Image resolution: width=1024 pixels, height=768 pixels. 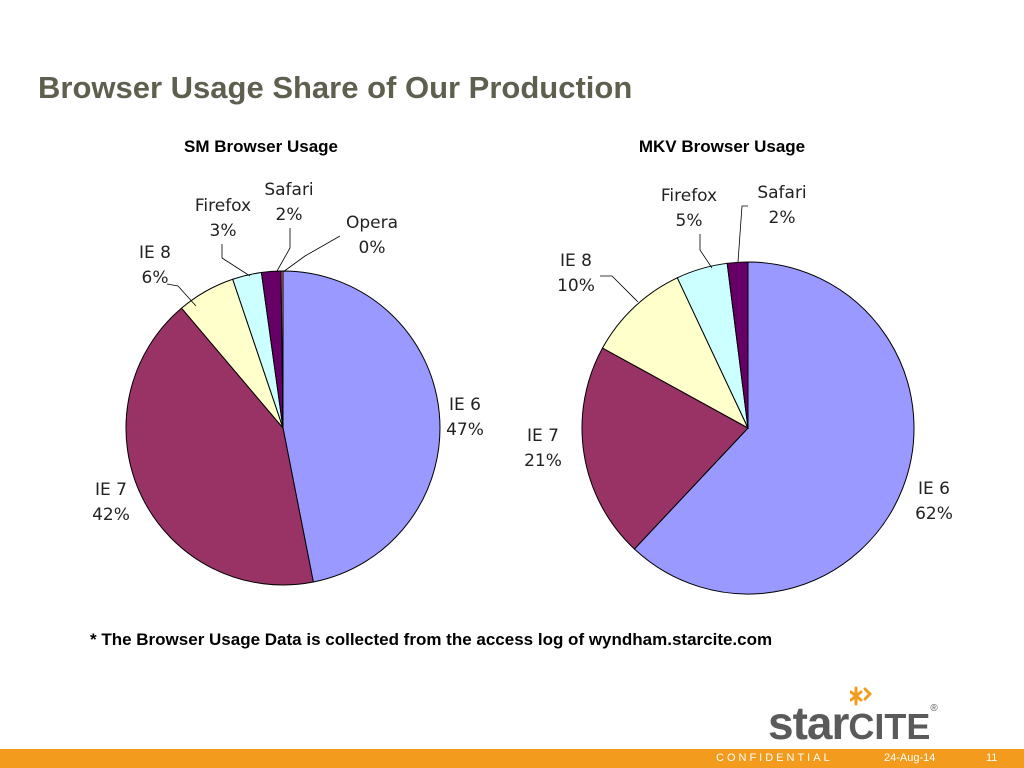 What do you see at coordinates (737, 345) in the screenshot?
I see `pie-slice-safari` at bounding box center [737, 345].